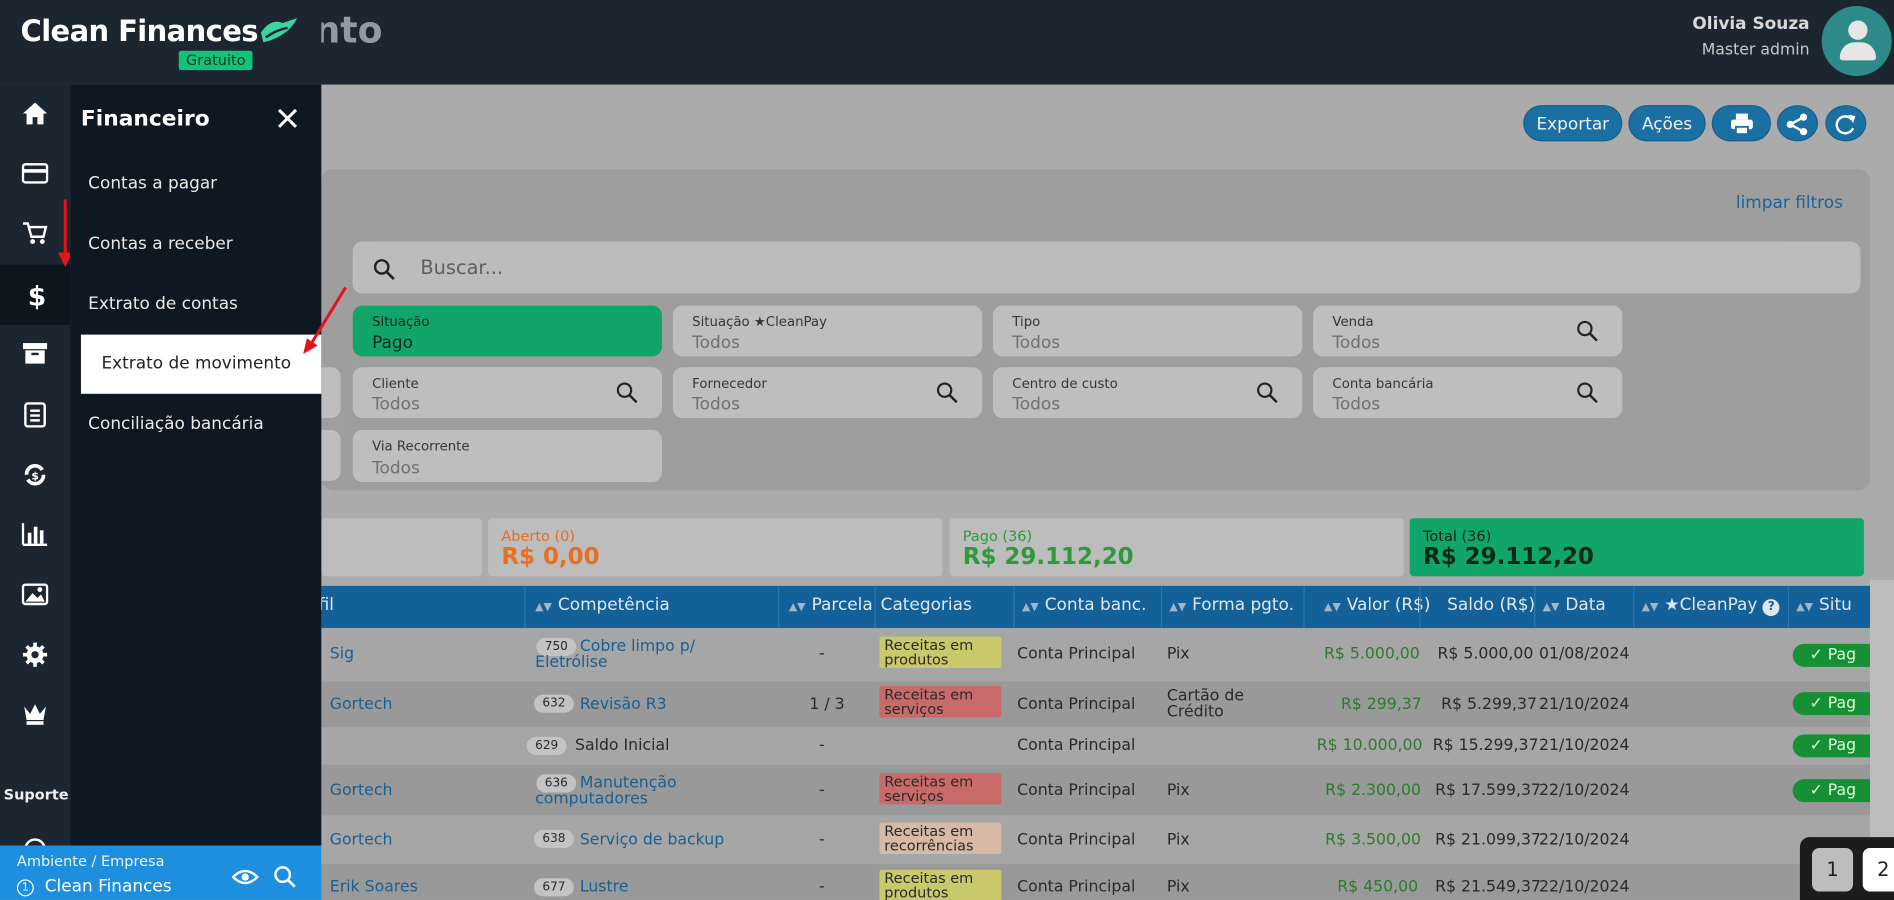  What do you see at coordinates (827, 392) in the screenshot?
I see `filter-fornecedor: Fornecedor Todos` at bounding box center [827, 392].